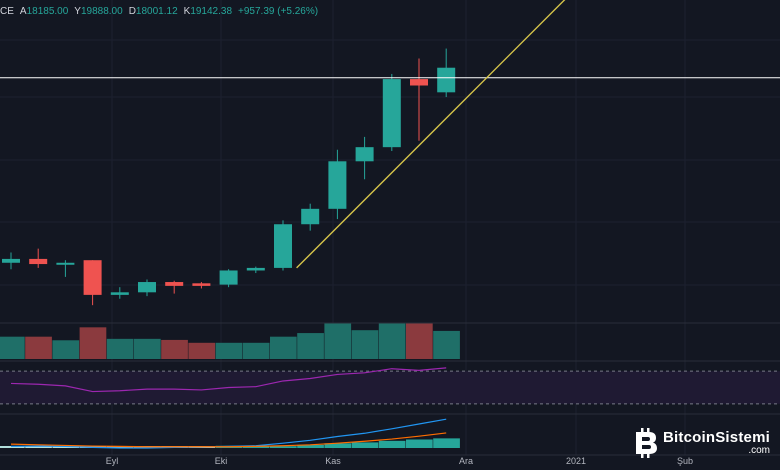  Describe the element at coordinates (228, 380) in the screenshot. I see `rsi-line` at that location.